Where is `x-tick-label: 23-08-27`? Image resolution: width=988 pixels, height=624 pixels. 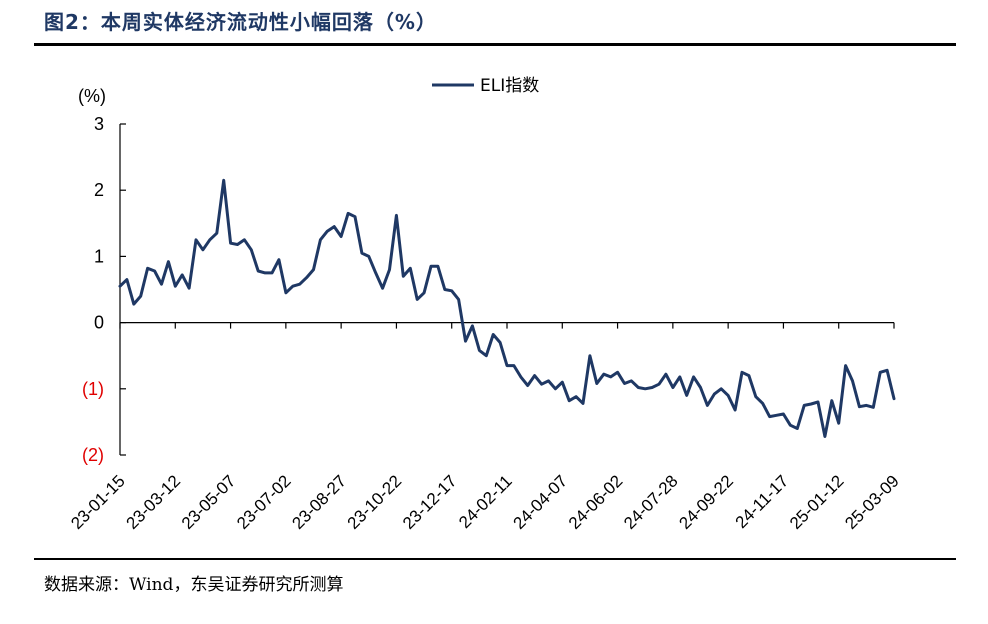 x-tick-label: 23-08-27 is located at coordinates (319, 502).